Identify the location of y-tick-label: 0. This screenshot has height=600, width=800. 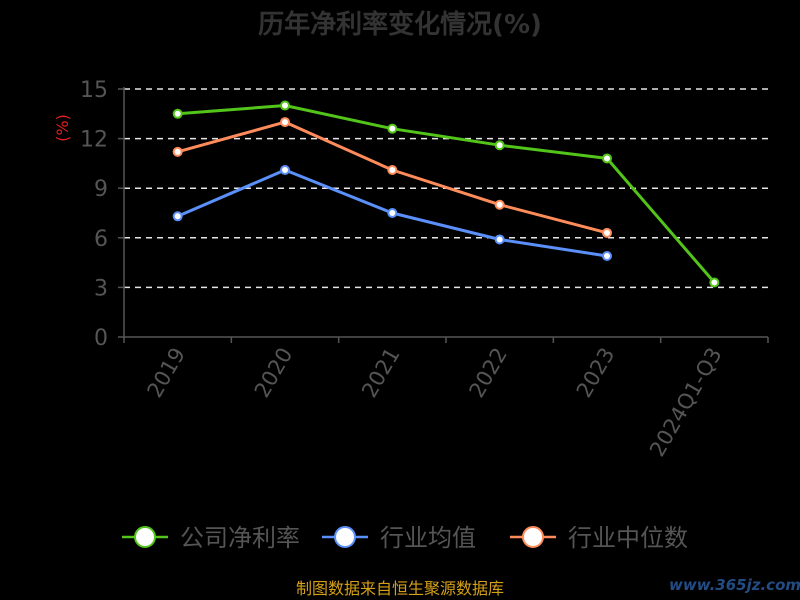
(101, 338).